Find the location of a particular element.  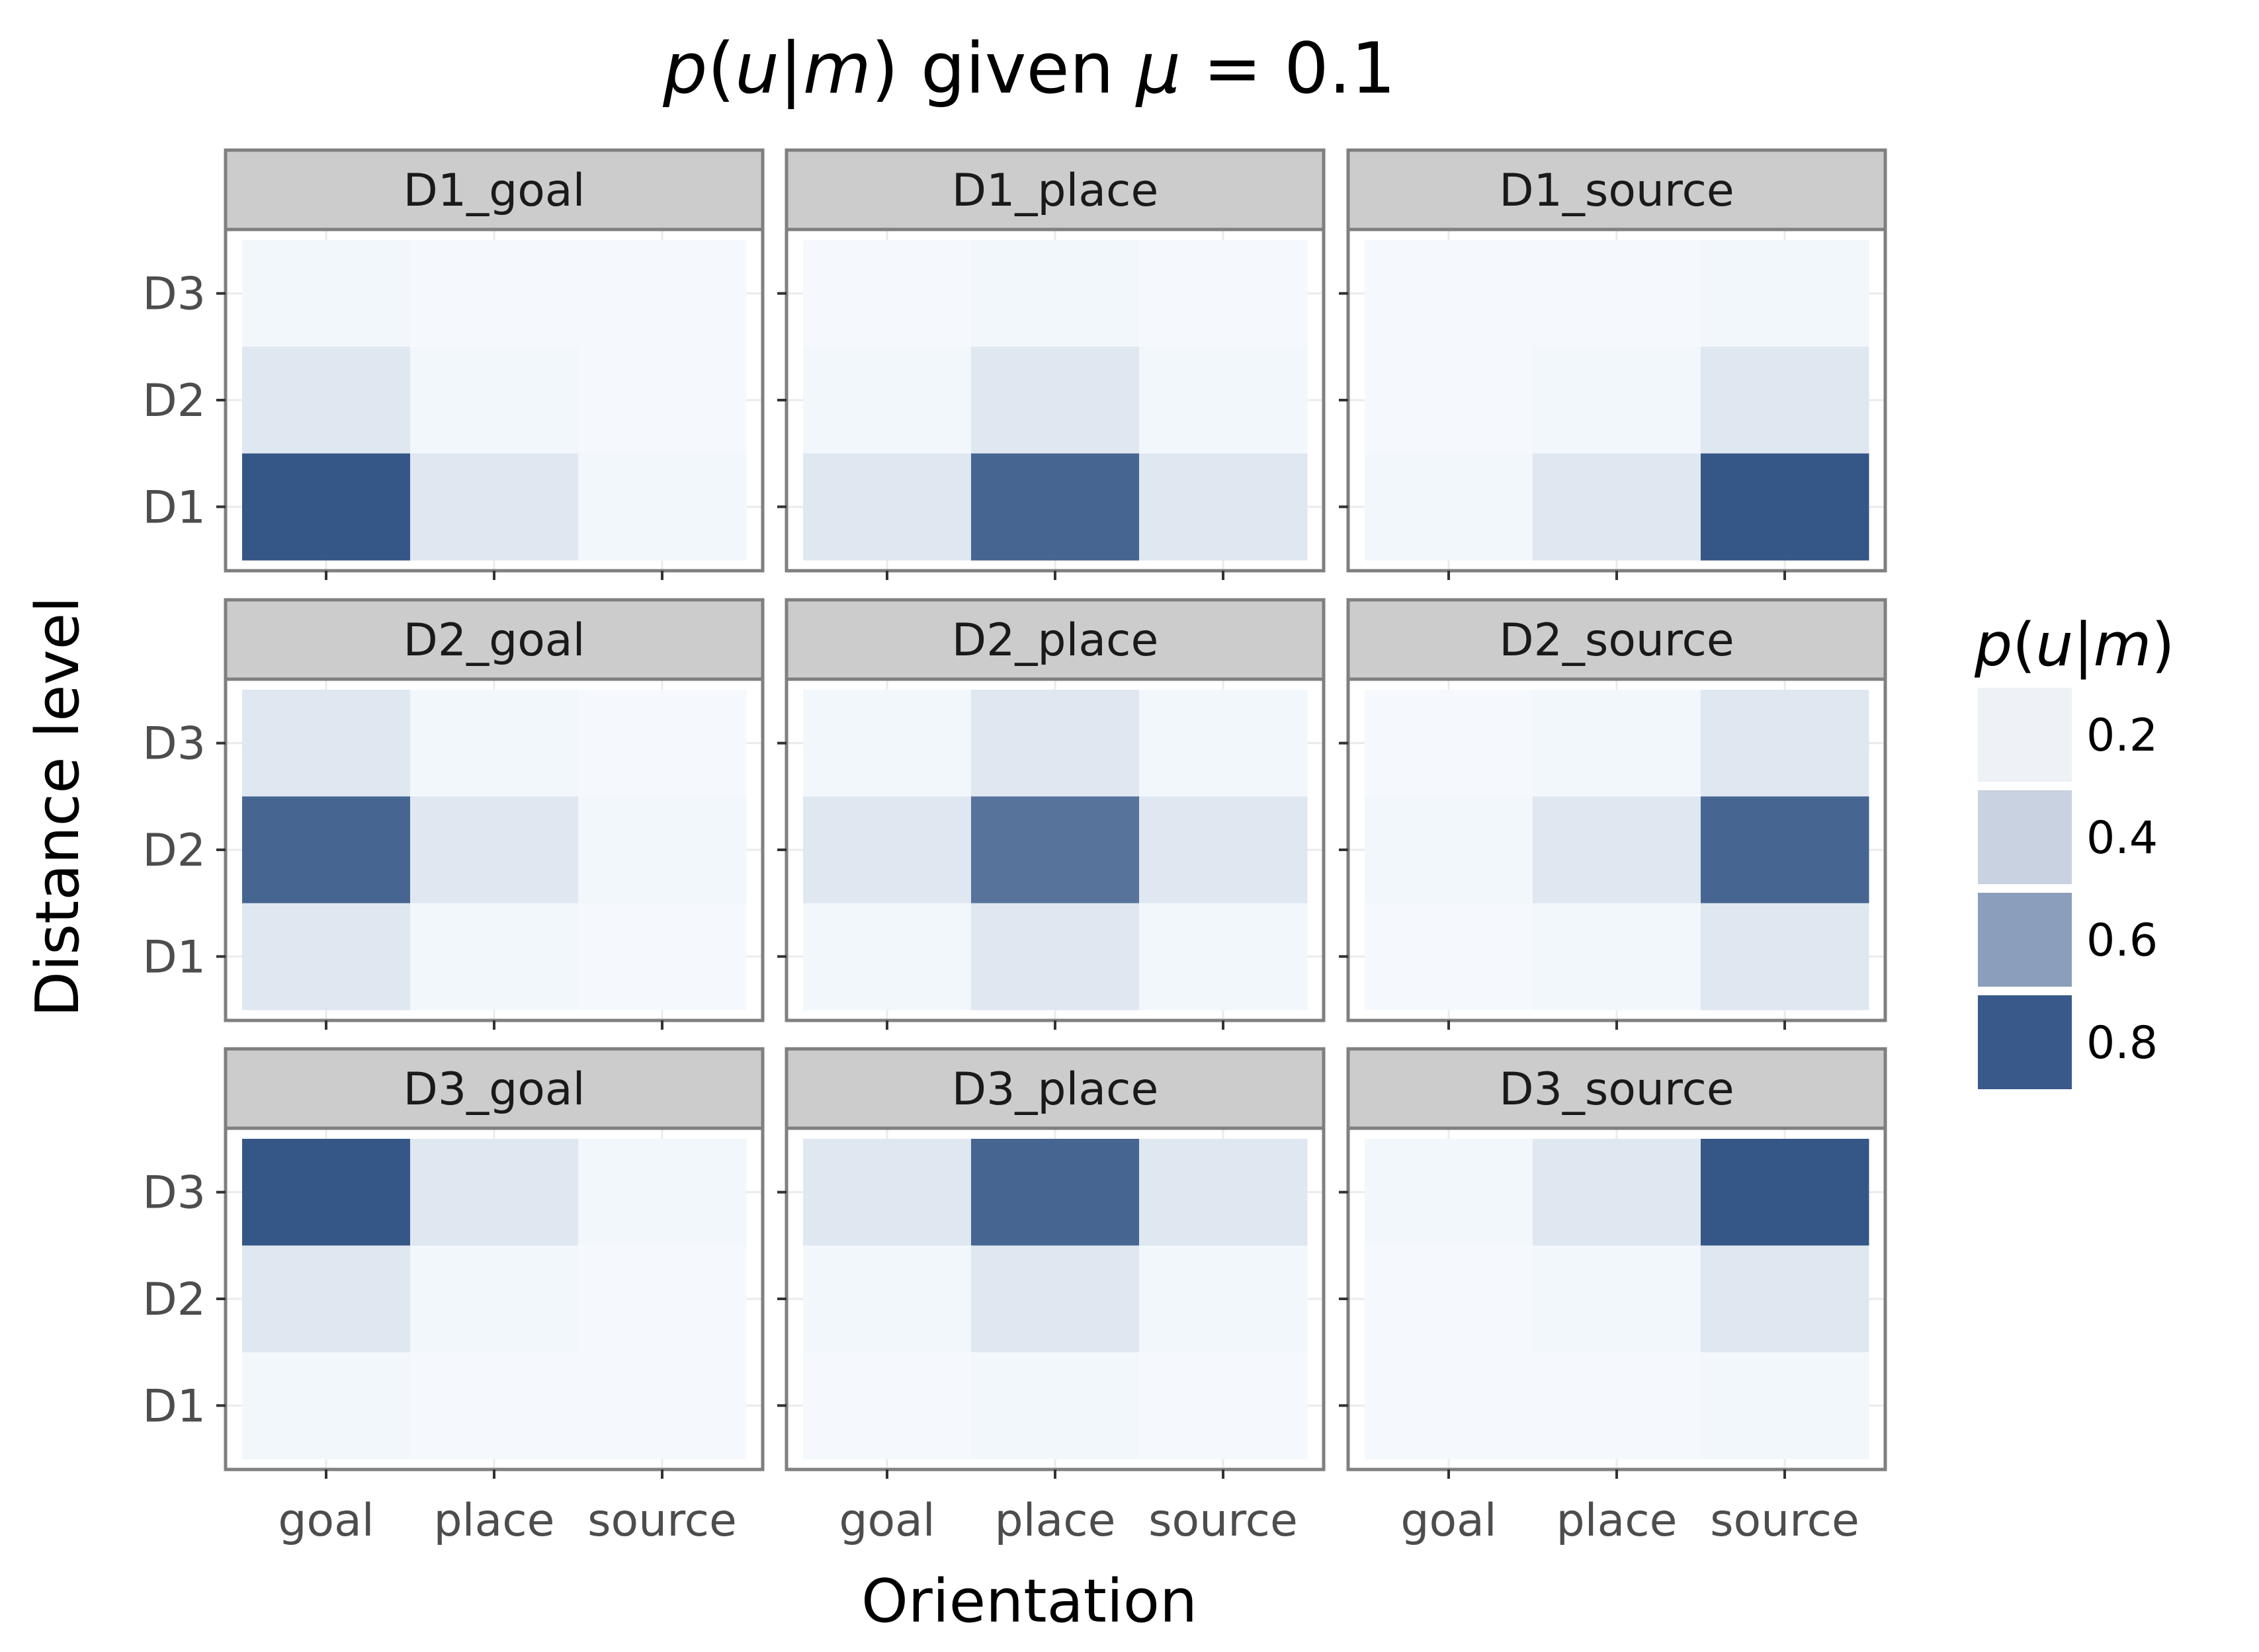

title-part: = 0.1 is located at coordinates (1288, 68).